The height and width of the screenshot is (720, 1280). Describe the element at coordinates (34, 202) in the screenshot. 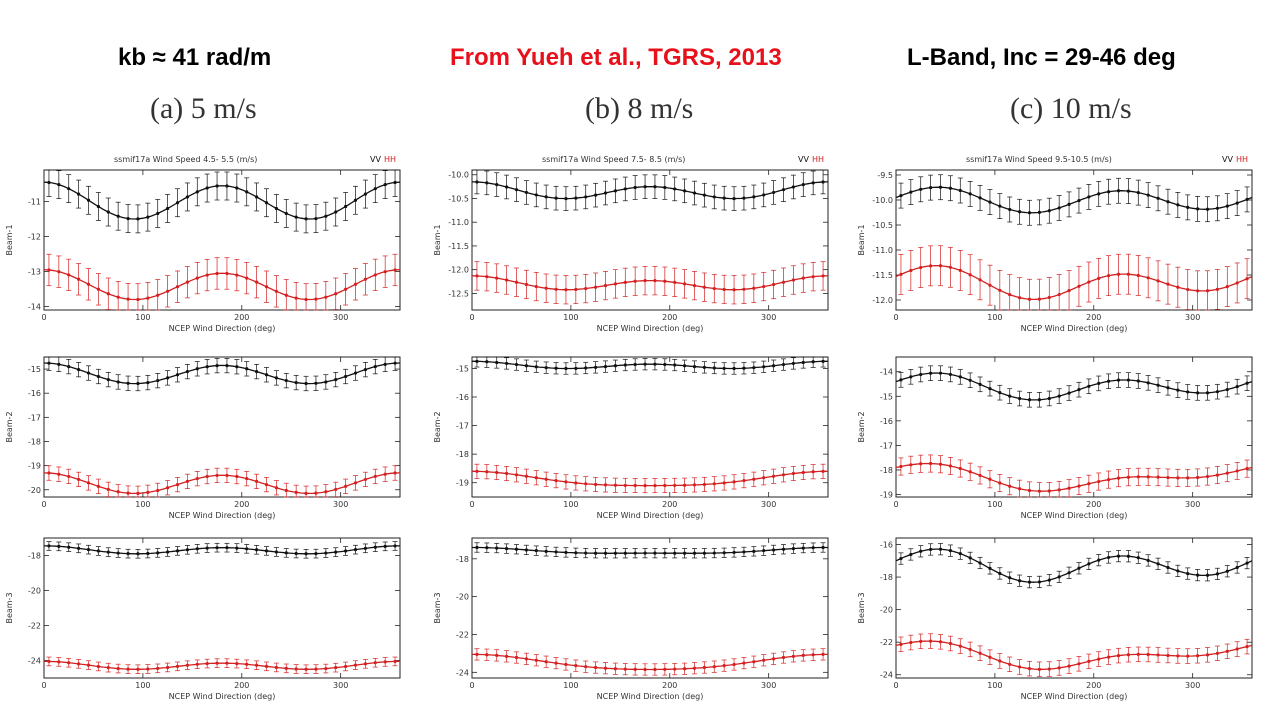

I see `y-tick-label: -11` at that location.